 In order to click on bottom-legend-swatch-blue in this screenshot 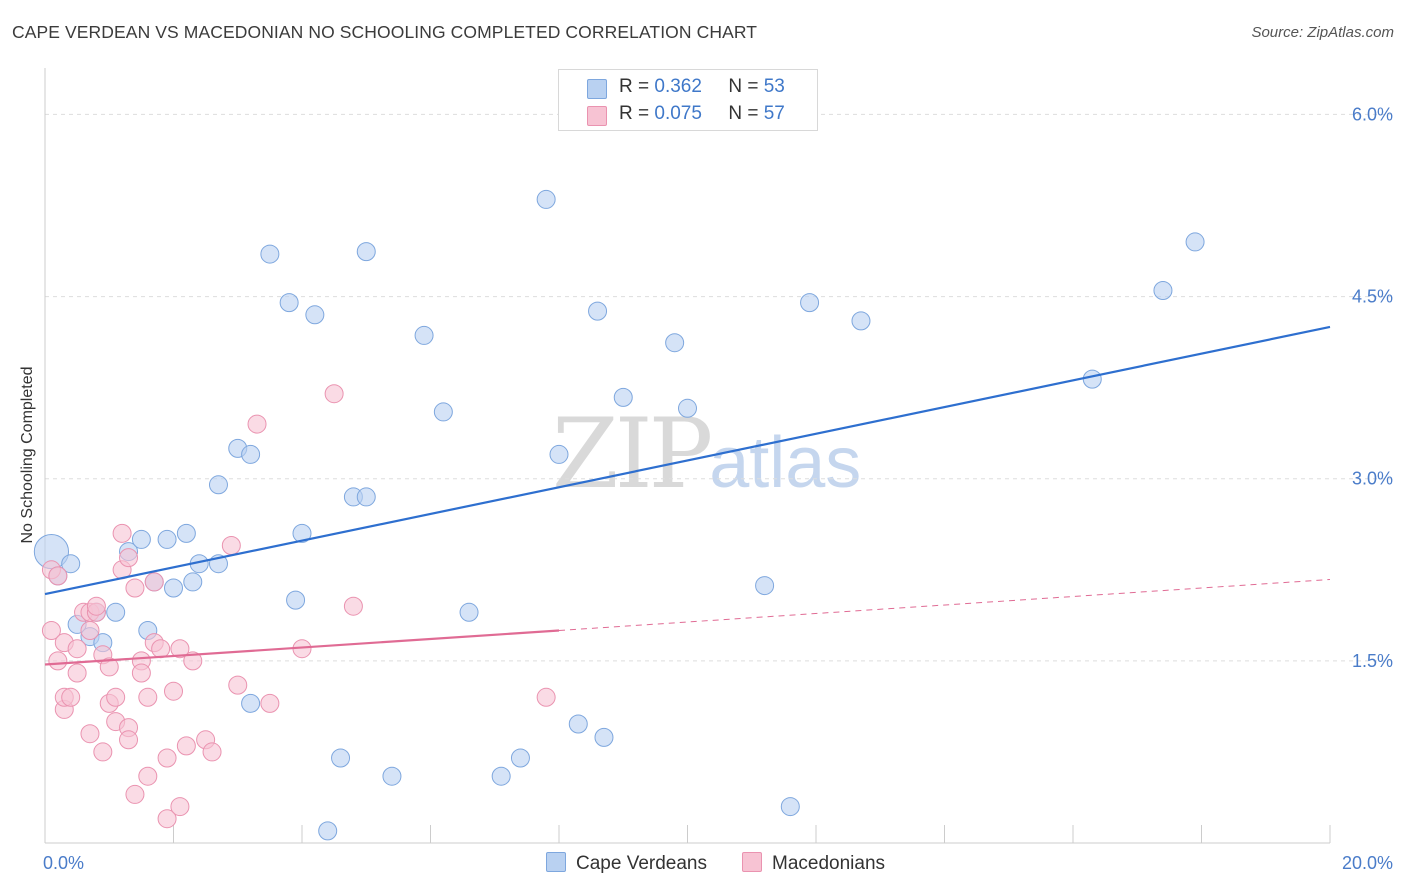, I will do `click(556, 862)`.